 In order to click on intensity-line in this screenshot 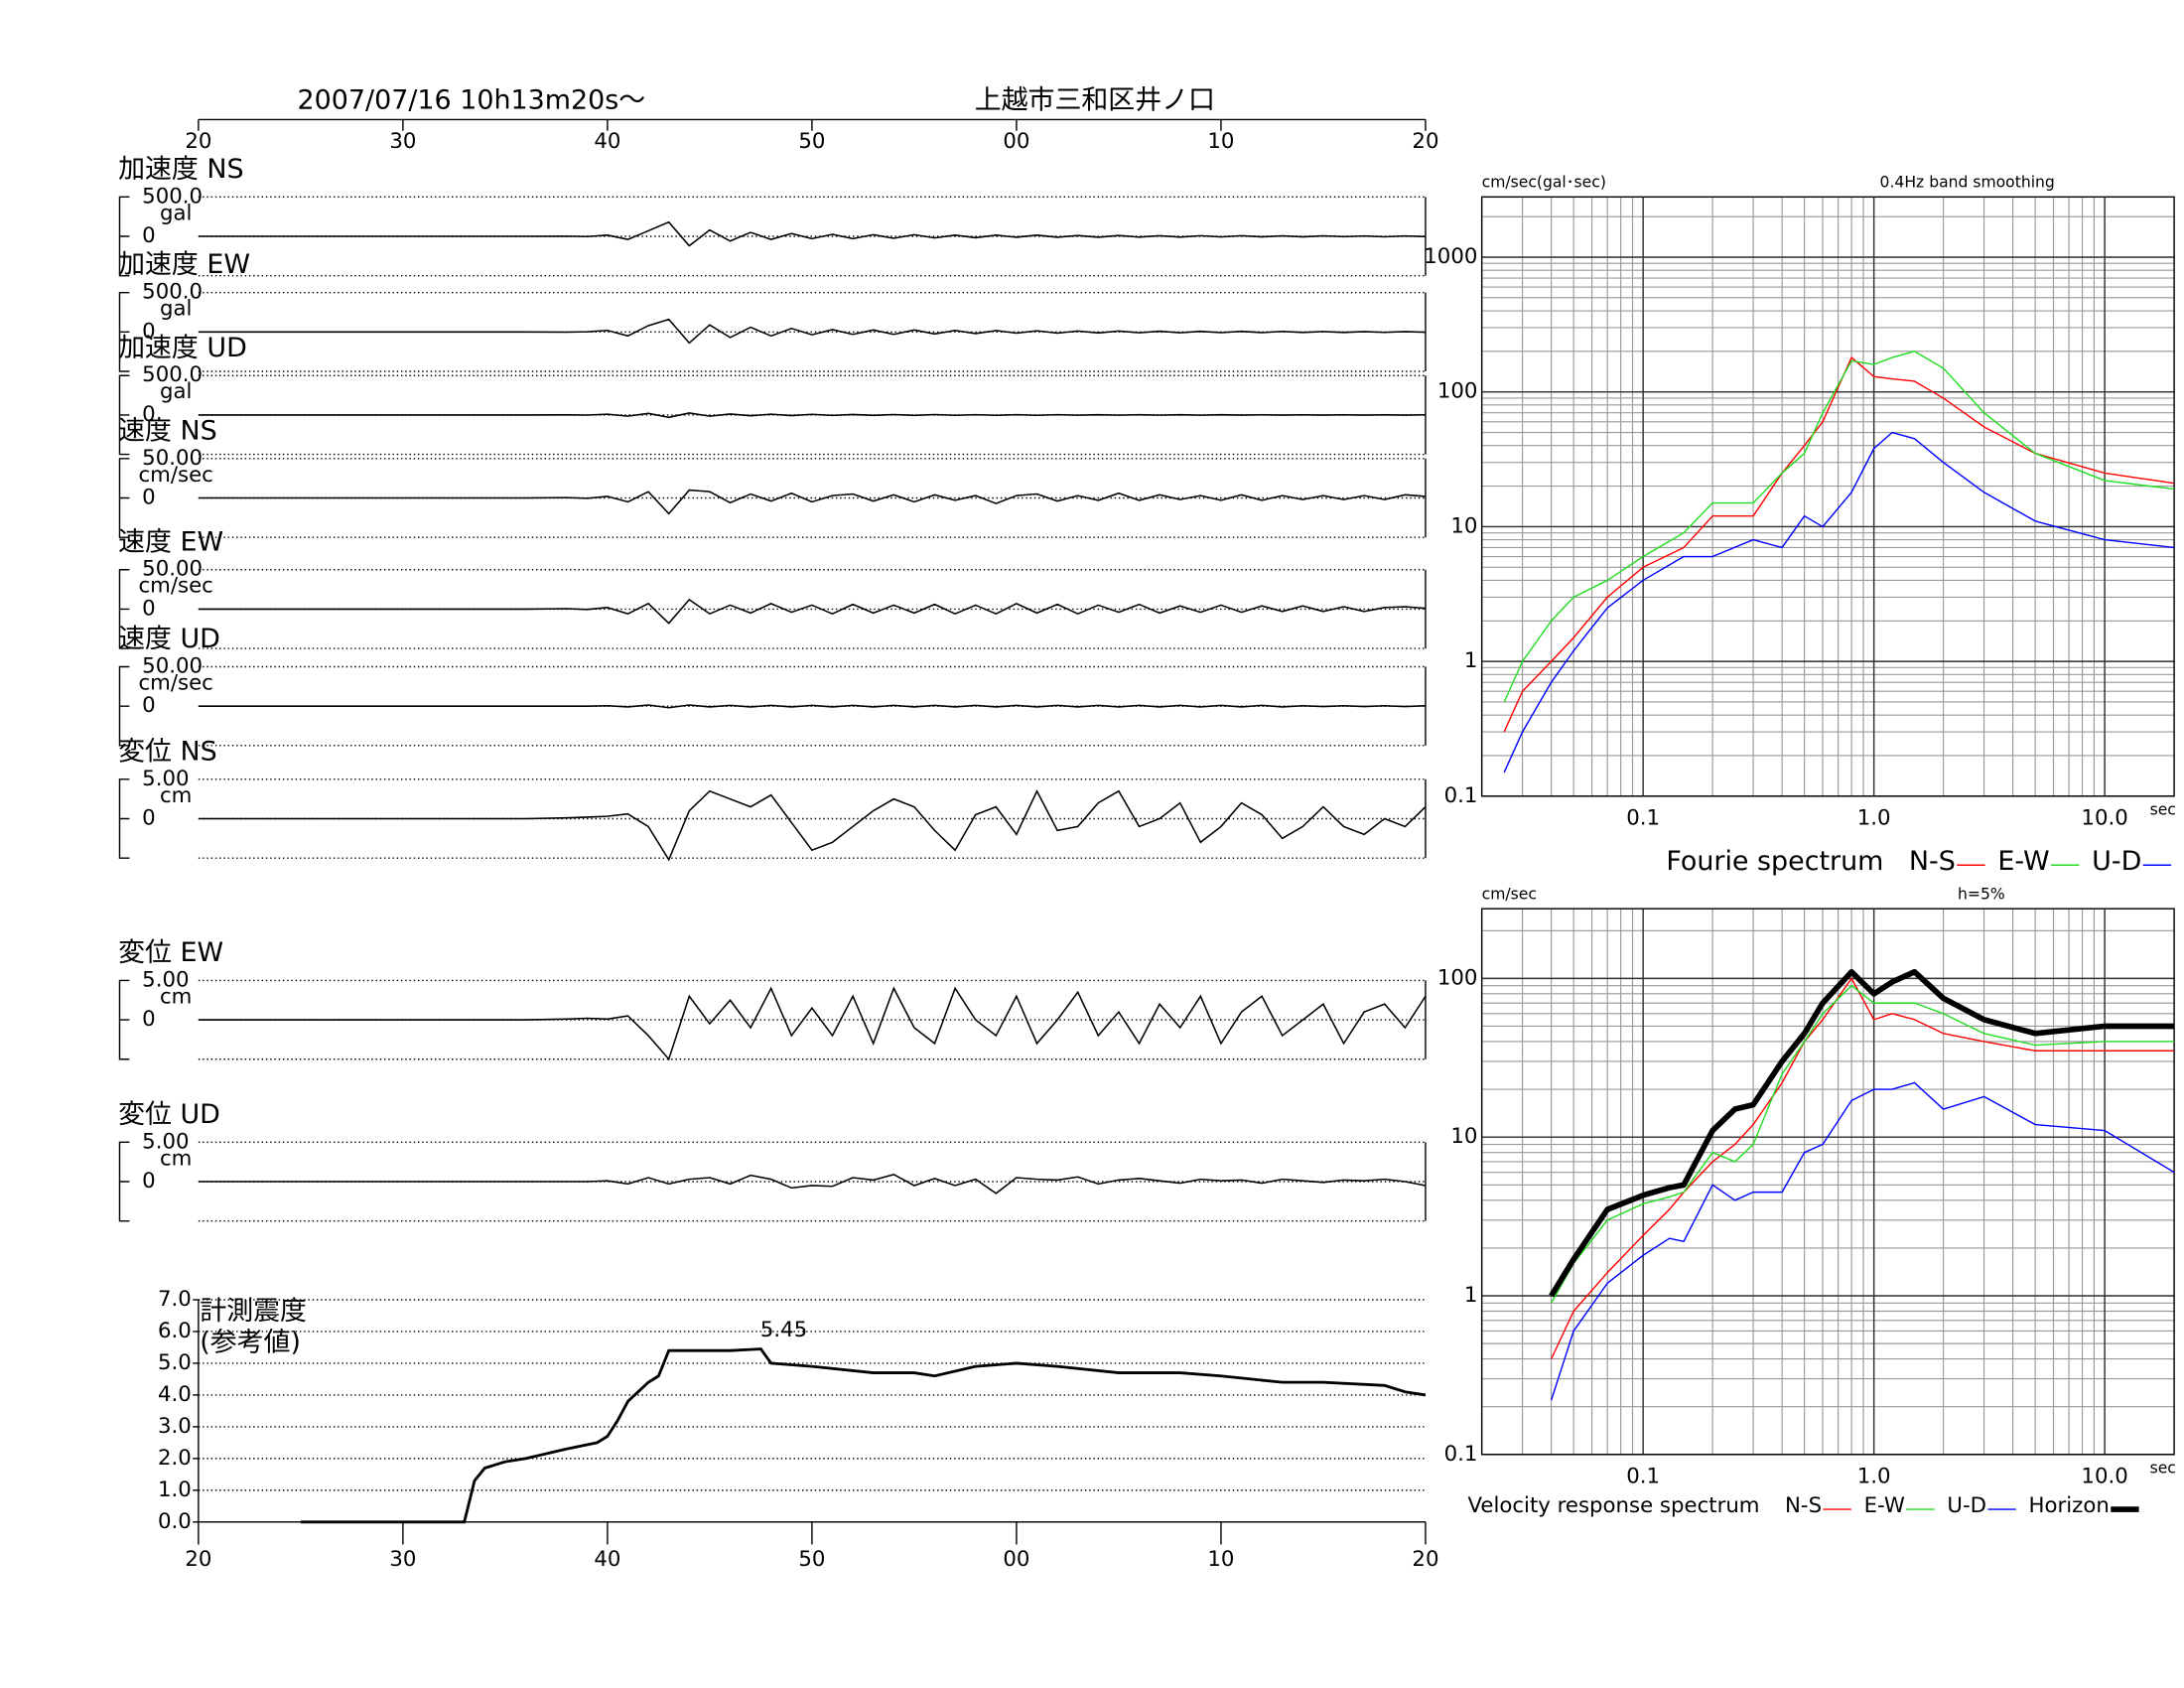, I will do `click(863, 1435)`.